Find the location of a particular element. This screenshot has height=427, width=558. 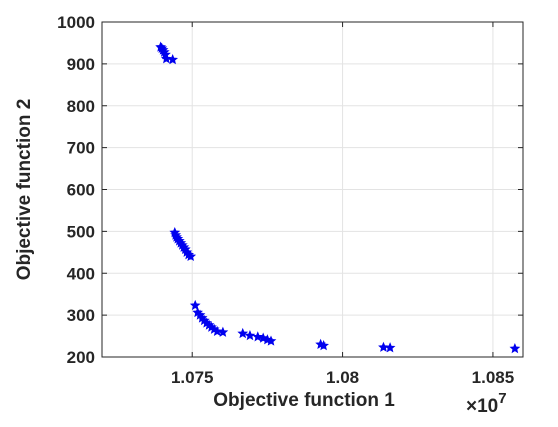

y-tick-labels: 200 300 400 500 600 700 800 900 1000 is located at coordinates (76, 190).